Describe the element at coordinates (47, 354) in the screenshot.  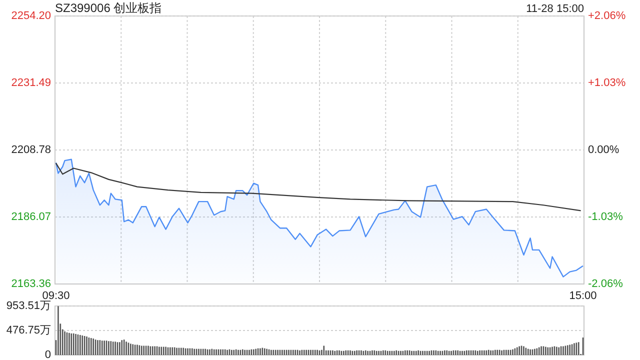
I see `y-tick-label: 0` at that location.